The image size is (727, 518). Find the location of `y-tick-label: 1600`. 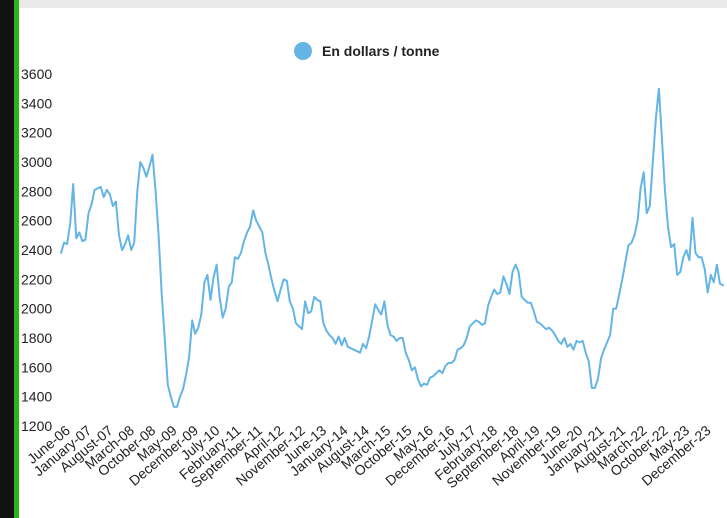

y-tick-label: 1600 is located at coordinates (36, 367).